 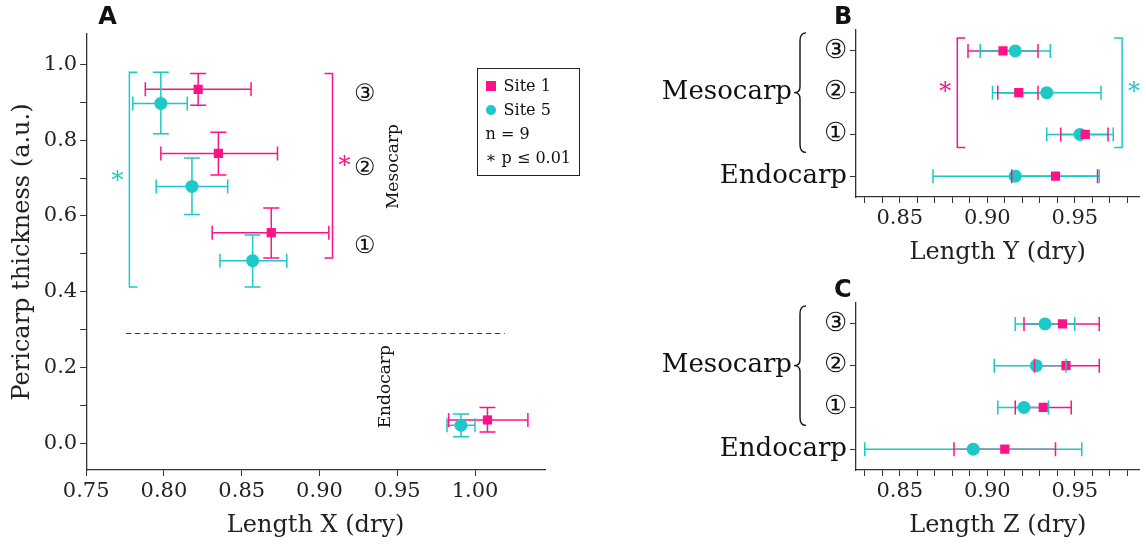 I want to click on y-tick-label: 0.2, so click(x=60, y=366).